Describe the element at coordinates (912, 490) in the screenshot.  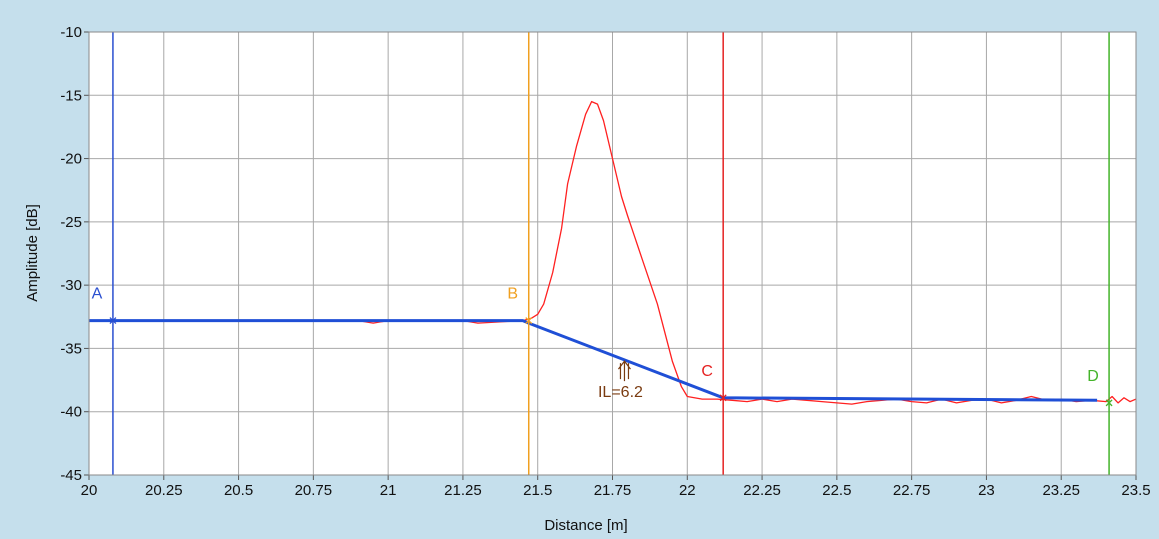
I see `x-tick-label: 22.75` at that location.